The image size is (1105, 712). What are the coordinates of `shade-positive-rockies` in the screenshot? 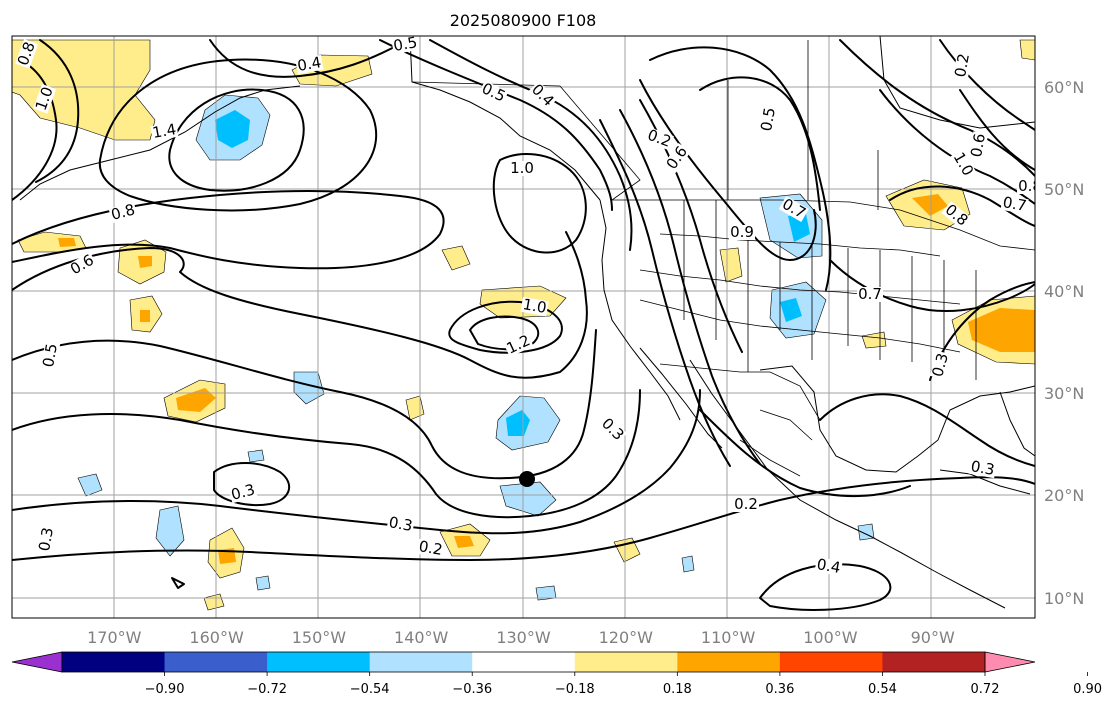 It's located at (731, 265).